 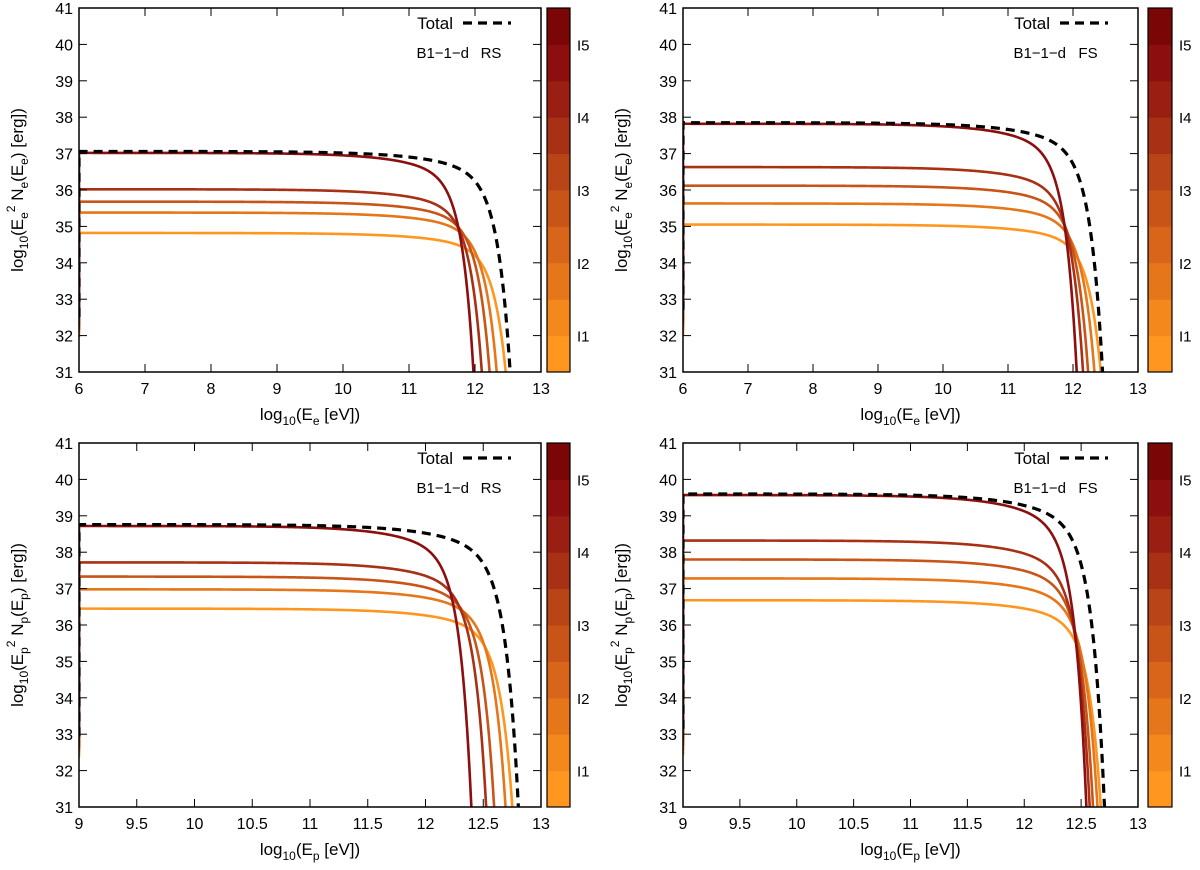 What do you see at coordinates (893, 297) in the screenshot?
I see `series-line-i1` at bounding box center [893, 297].